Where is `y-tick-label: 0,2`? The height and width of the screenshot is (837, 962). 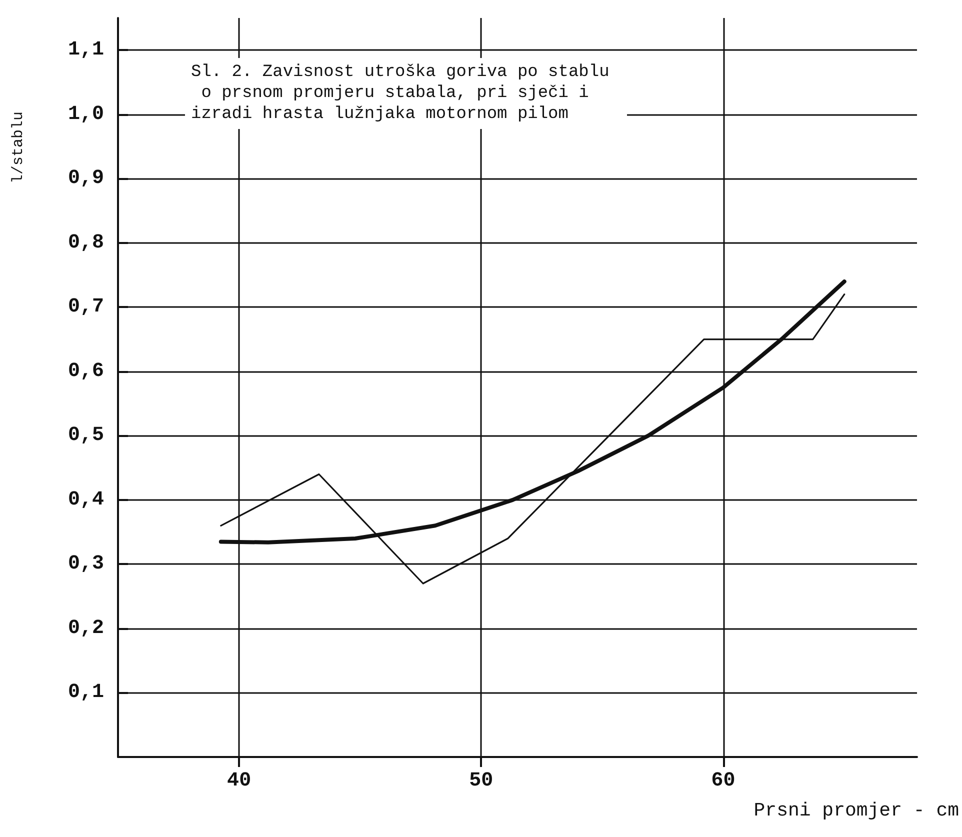 y-tick-label: 0,2 is located at coordinates (86, 628).